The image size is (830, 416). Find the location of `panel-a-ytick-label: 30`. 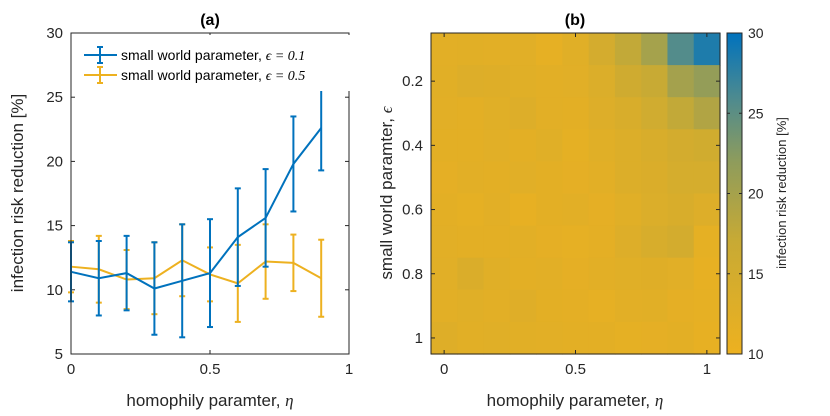

panel-a-ytick-label: 30 is located at coordinates (54, 33).